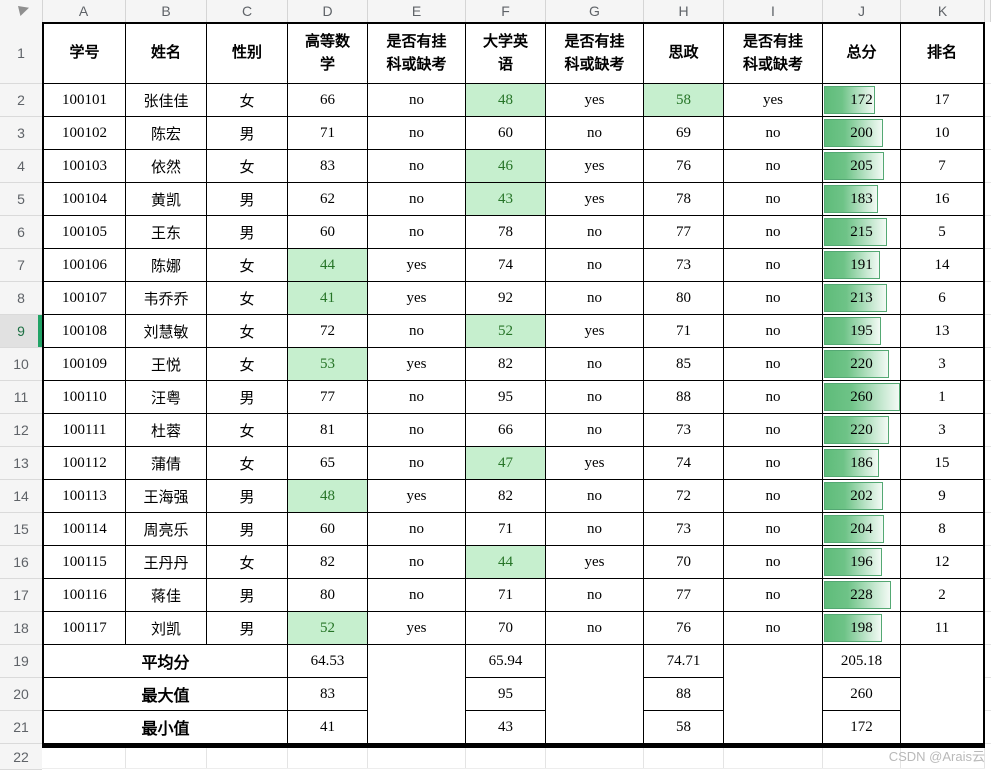  Describe the element at coordinates (506, 199) in the screenshot. I see `cell-F5: 43` at that location.